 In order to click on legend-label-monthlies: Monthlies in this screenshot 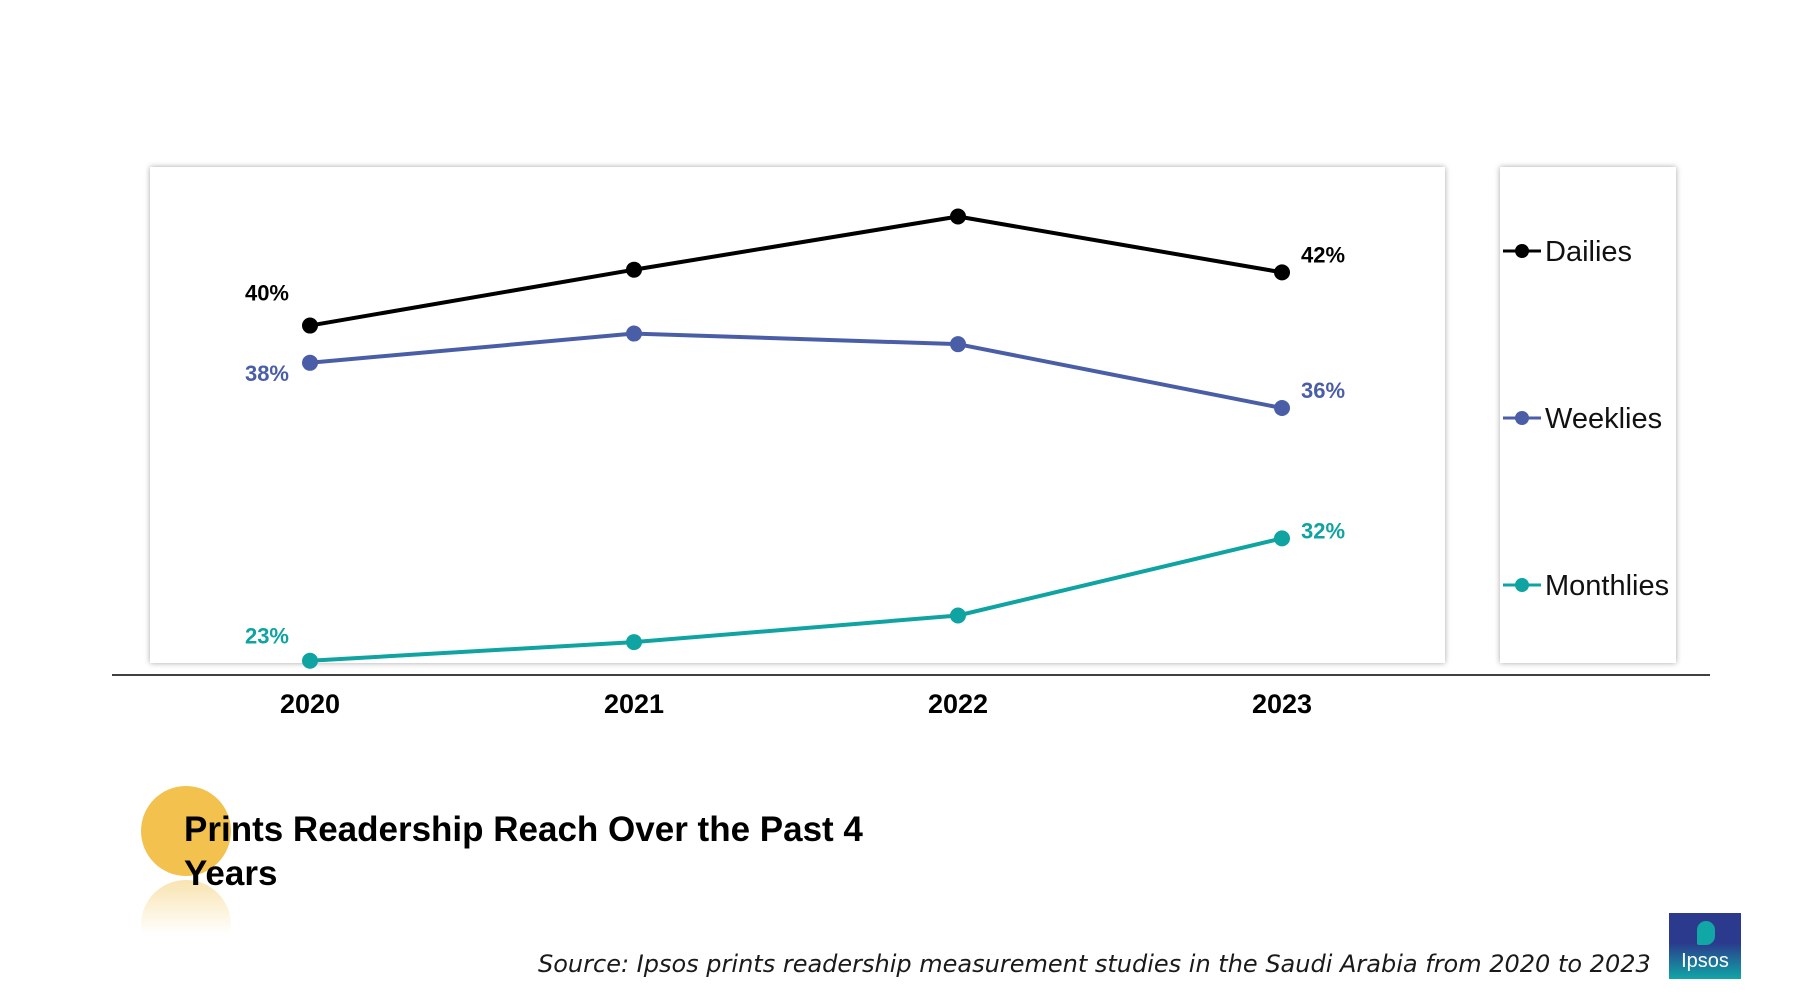, I will do `click(1607, 586)`.